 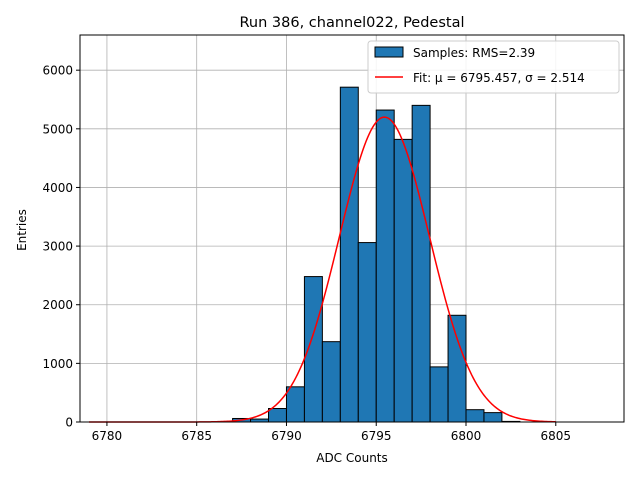 I want to click on legend-box, so click(x=493, y=67).